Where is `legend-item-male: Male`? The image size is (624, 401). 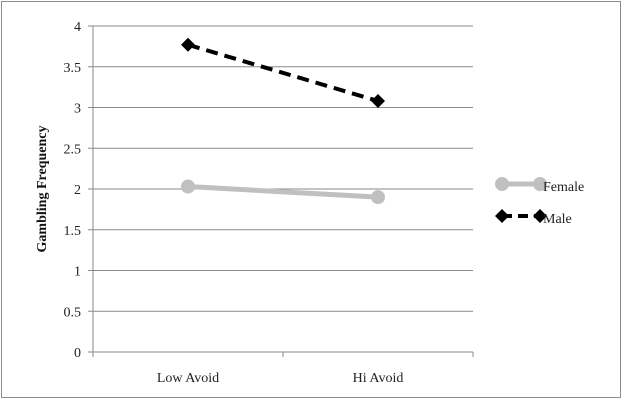 legend-item-male: Male is located at coordinates (533, 218).